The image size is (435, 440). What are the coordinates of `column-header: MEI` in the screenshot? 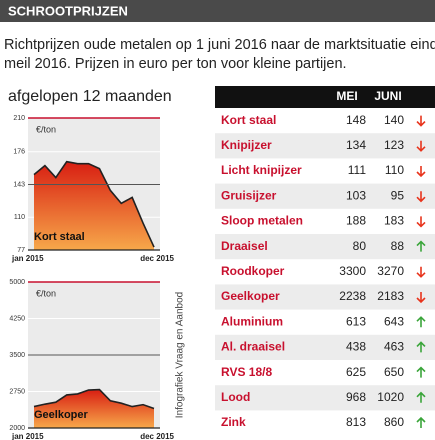 It's located at (346, 96).